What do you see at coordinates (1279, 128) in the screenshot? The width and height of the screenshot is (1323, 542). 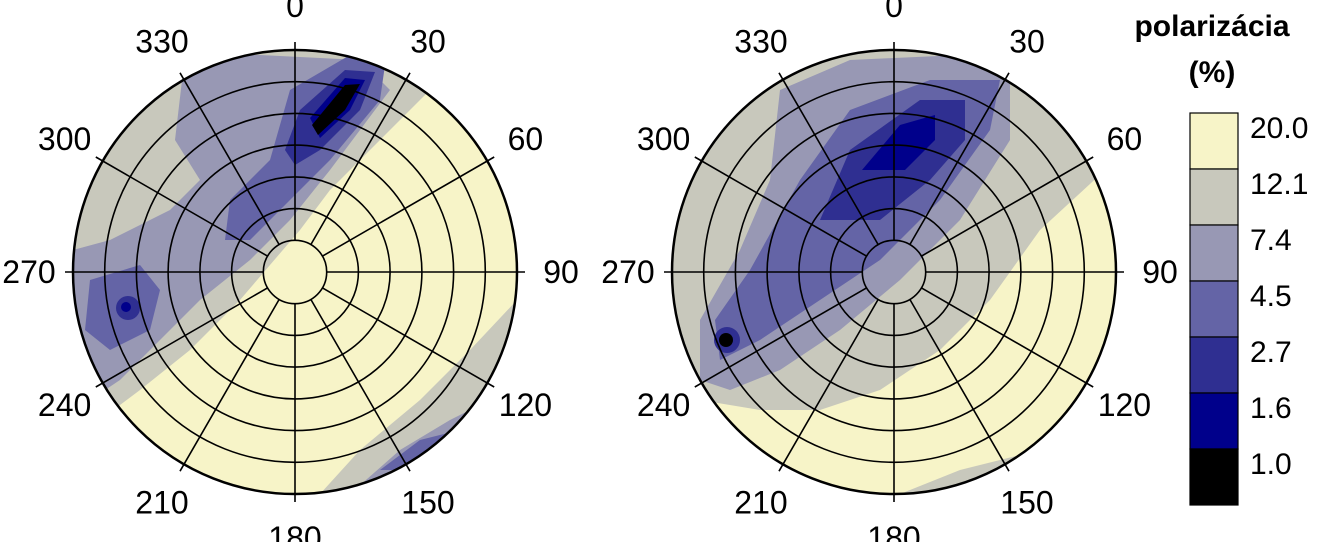 I see `legend-tick-label: 20.0` at bounding box center [1279, 128].